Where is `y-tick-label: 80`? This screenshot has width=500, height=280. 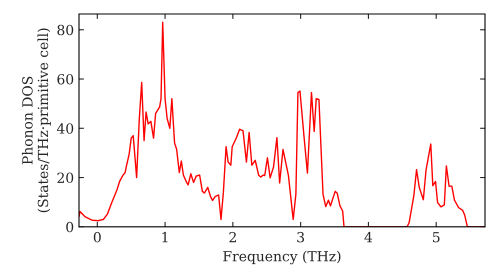 y-tick-label: 80 is located at coordinates (65, 30).